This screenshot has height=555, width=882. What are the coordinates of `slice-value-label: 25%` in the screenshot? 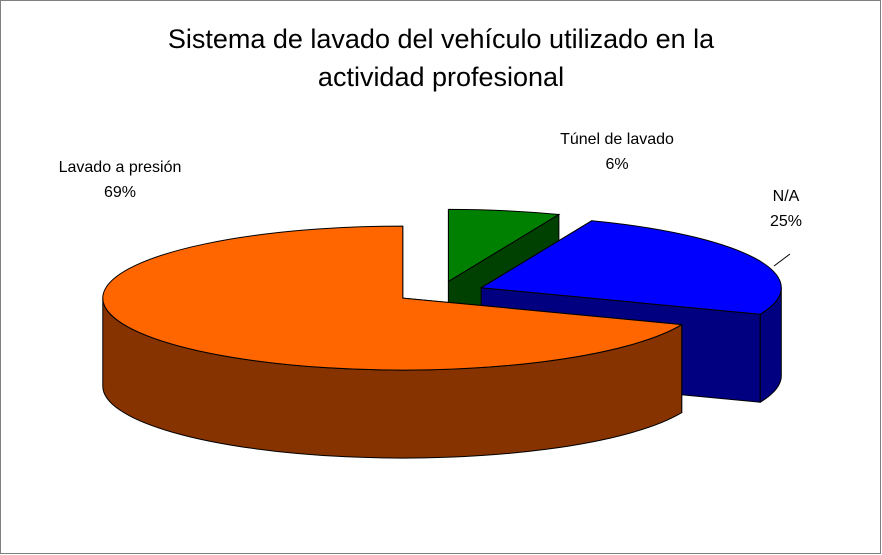 It's located at (786, 221).